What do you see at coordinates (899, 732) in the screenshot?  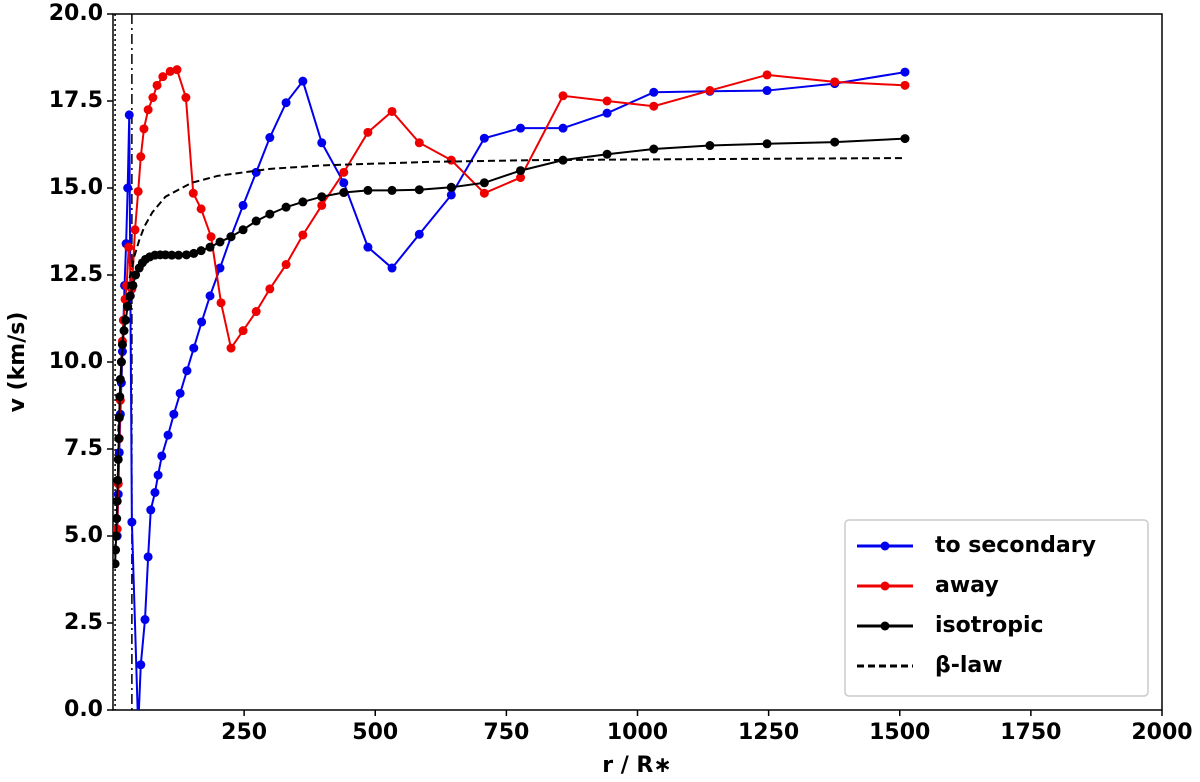 I see `x-tick-label: 1500` at bounding box center [899, 732].